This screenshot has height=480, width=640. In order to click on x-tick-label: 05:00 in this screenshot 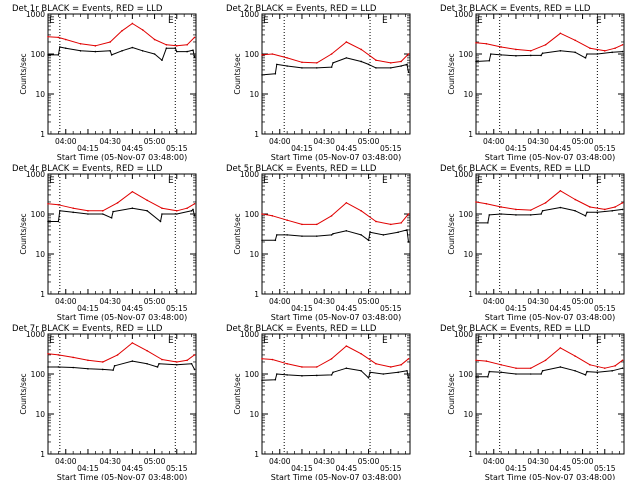, I will do `click(583, 301)`.